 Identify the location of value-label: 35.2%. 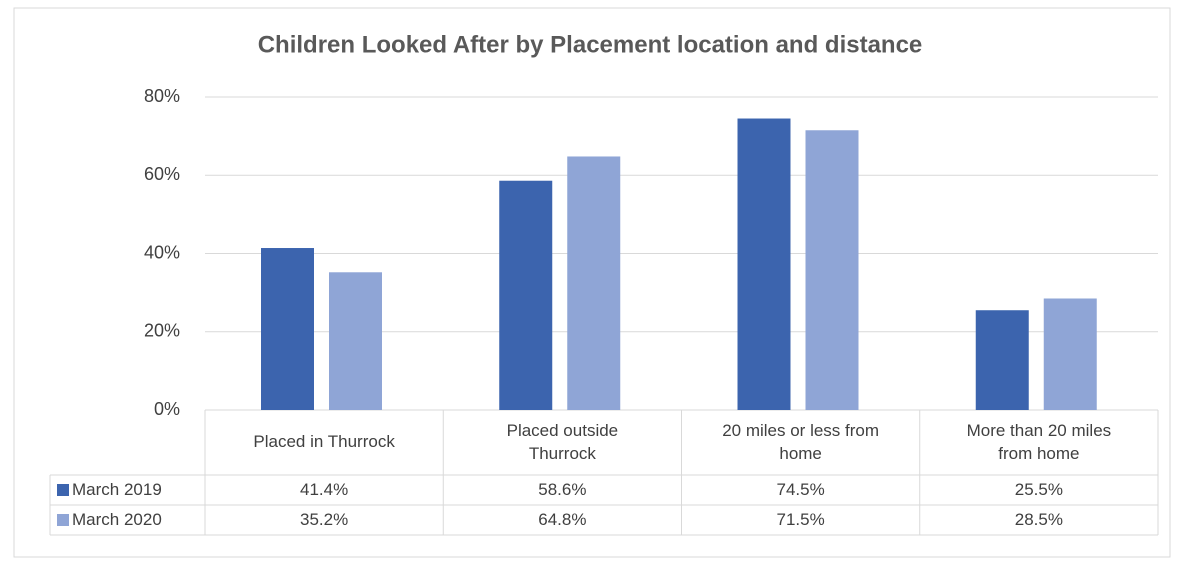
(324, 519).